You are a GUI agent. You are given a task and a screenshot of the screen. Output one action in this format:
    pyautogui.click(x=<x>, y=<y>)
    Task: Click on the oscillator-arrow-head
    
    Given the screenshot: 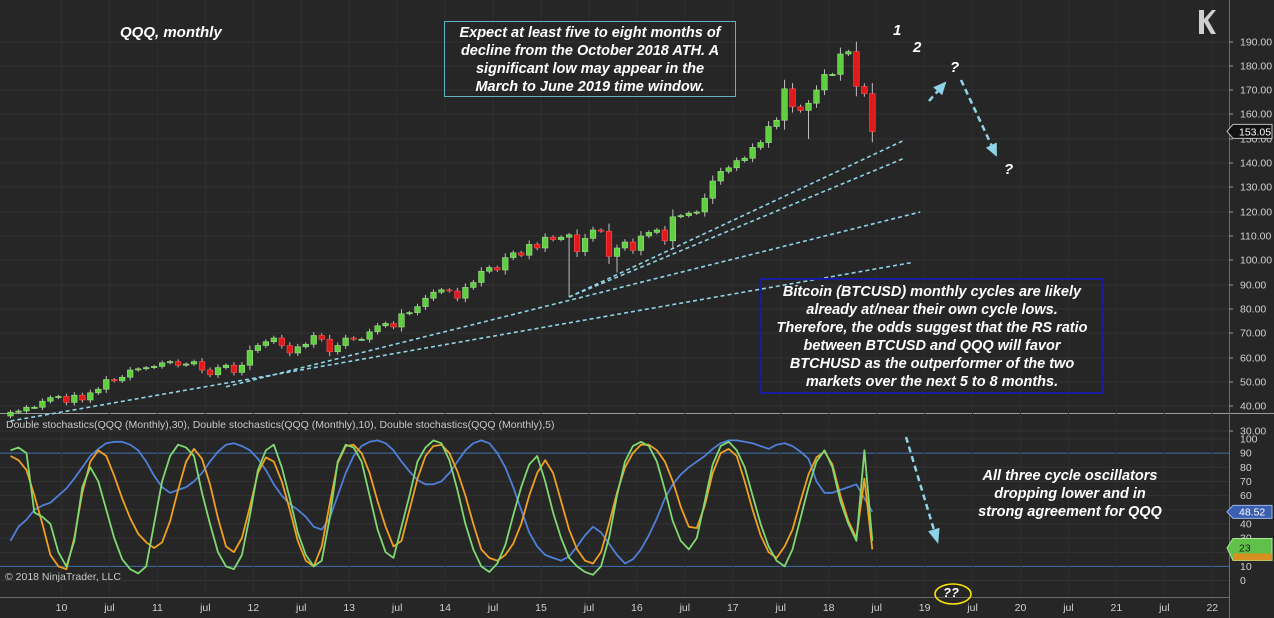 What is the action you would take?
    pyautogui.click(x=934, y=535)
    